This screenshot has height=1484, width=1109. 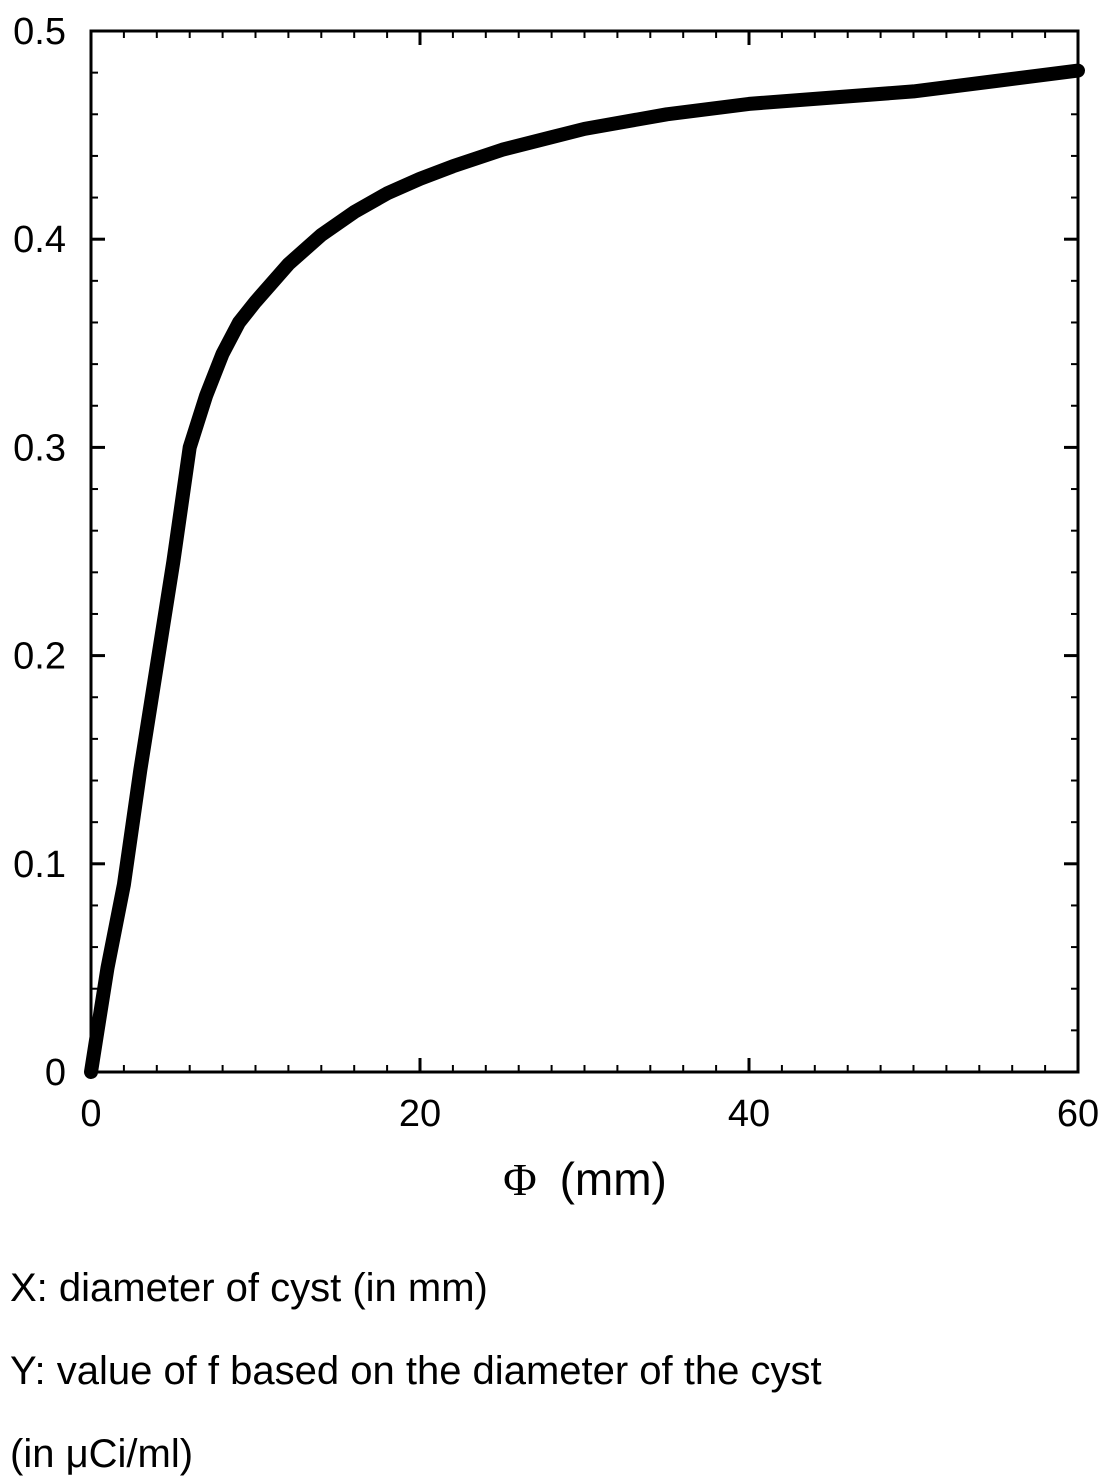 I want to click on x-tick-label: 20, so click(x=420, y=1114).